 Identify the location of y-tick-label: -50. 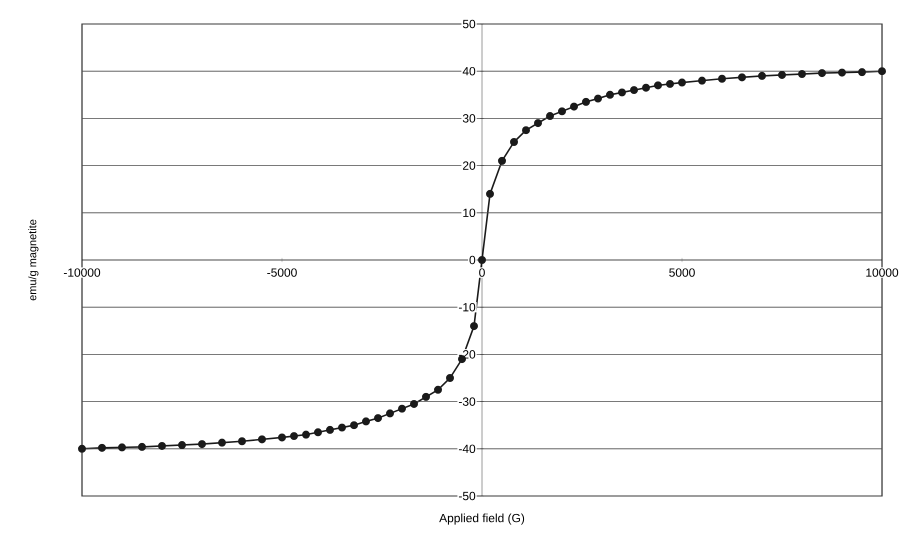
(467, 496).